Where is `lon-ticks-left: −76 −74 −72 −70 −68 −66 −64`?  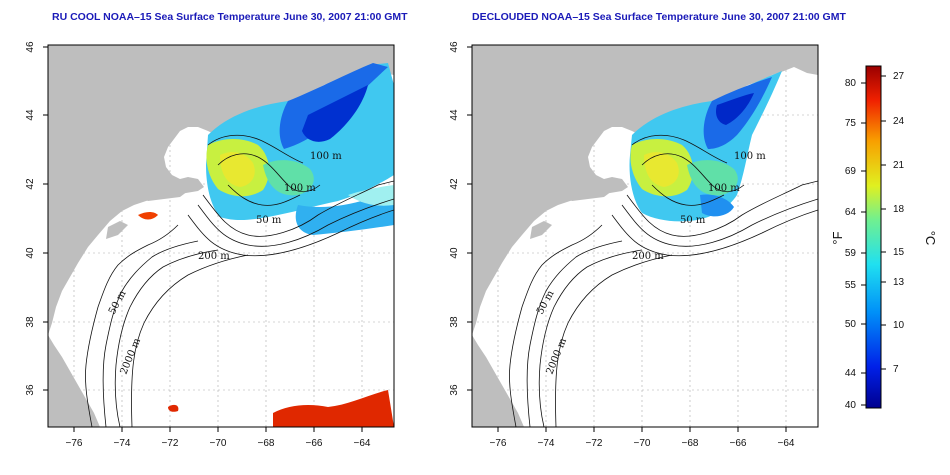
lon-ticks-left: −76 −74 −72 −70 −68 −66 −64 is located at coordinates (218, 443).